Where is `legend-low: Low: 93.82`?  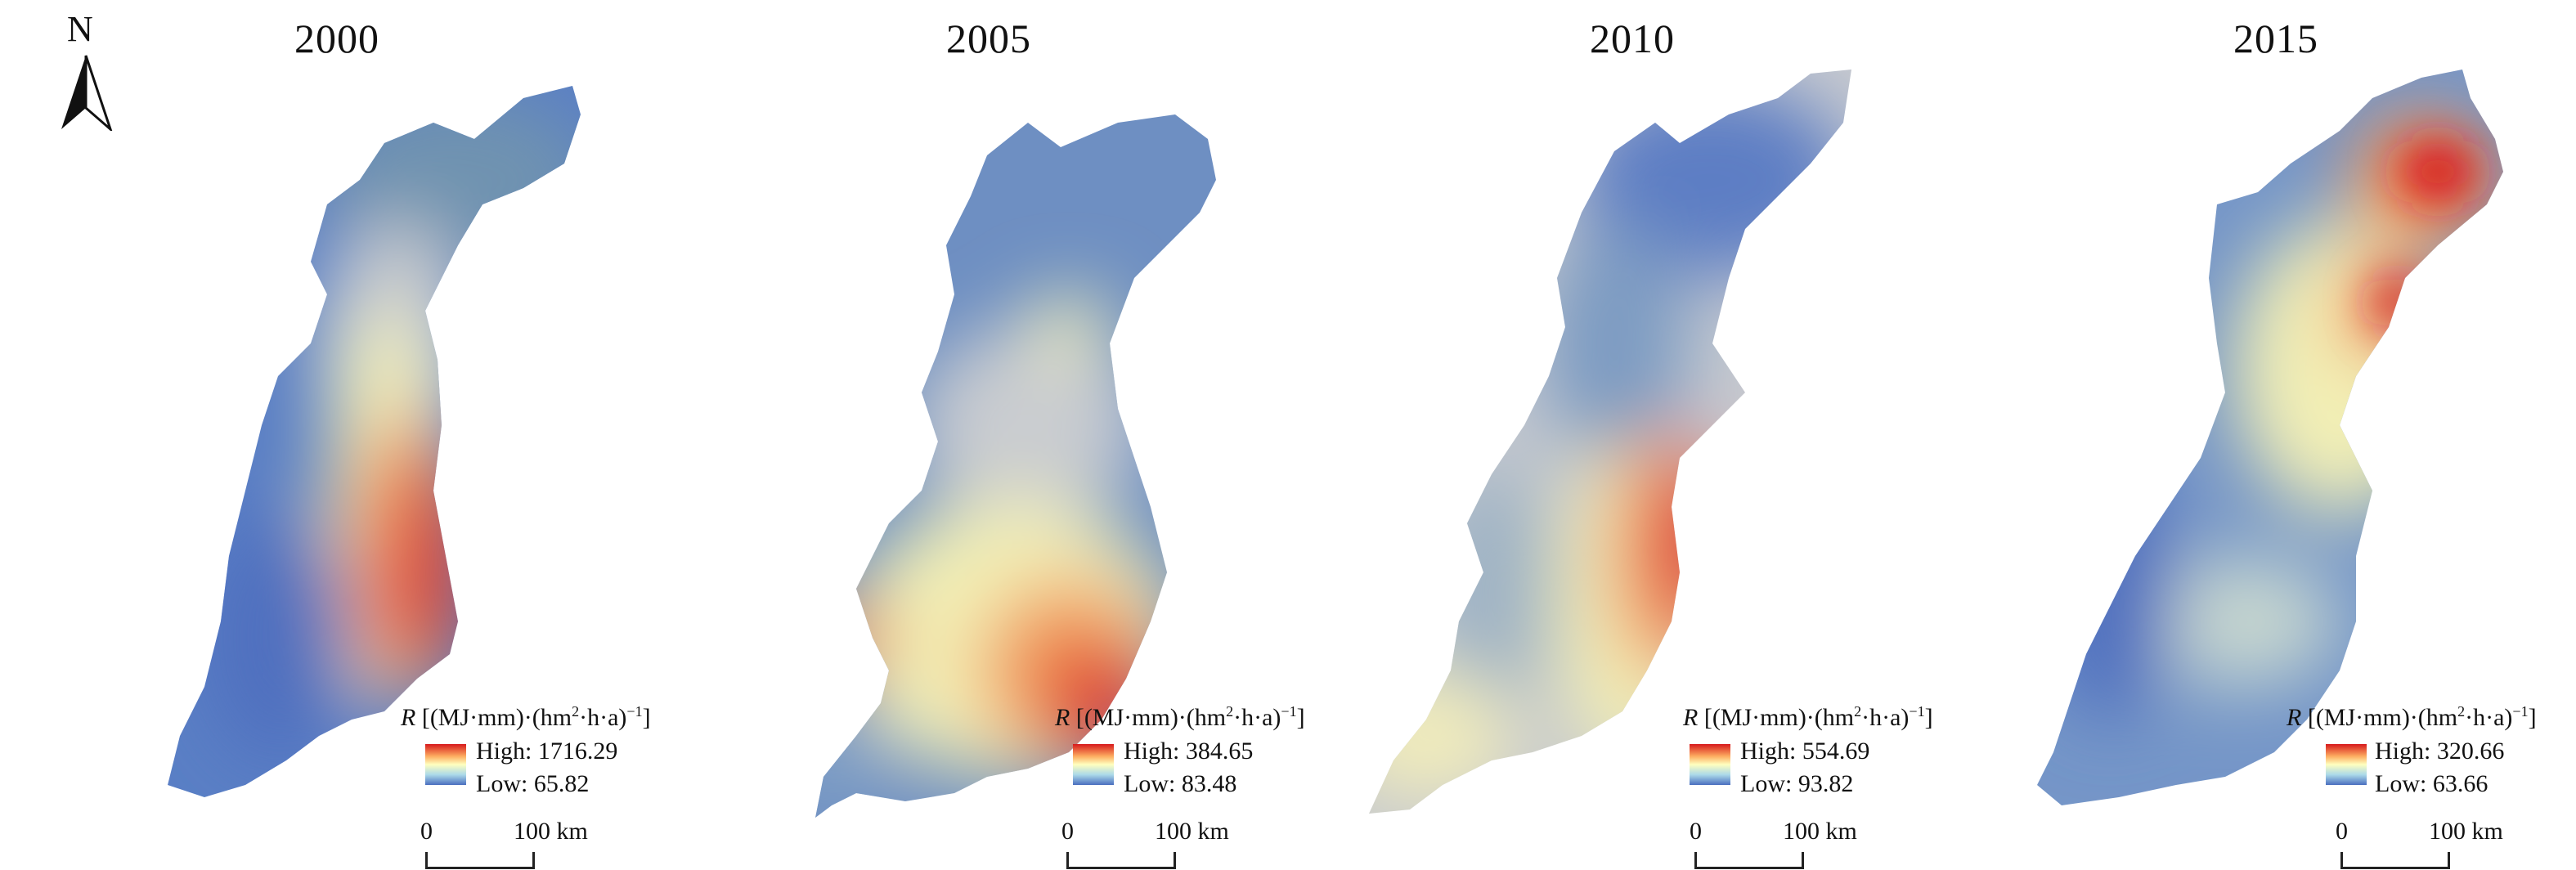 legend-low: Low: 93.82 is located at coordinates (1797, 783).